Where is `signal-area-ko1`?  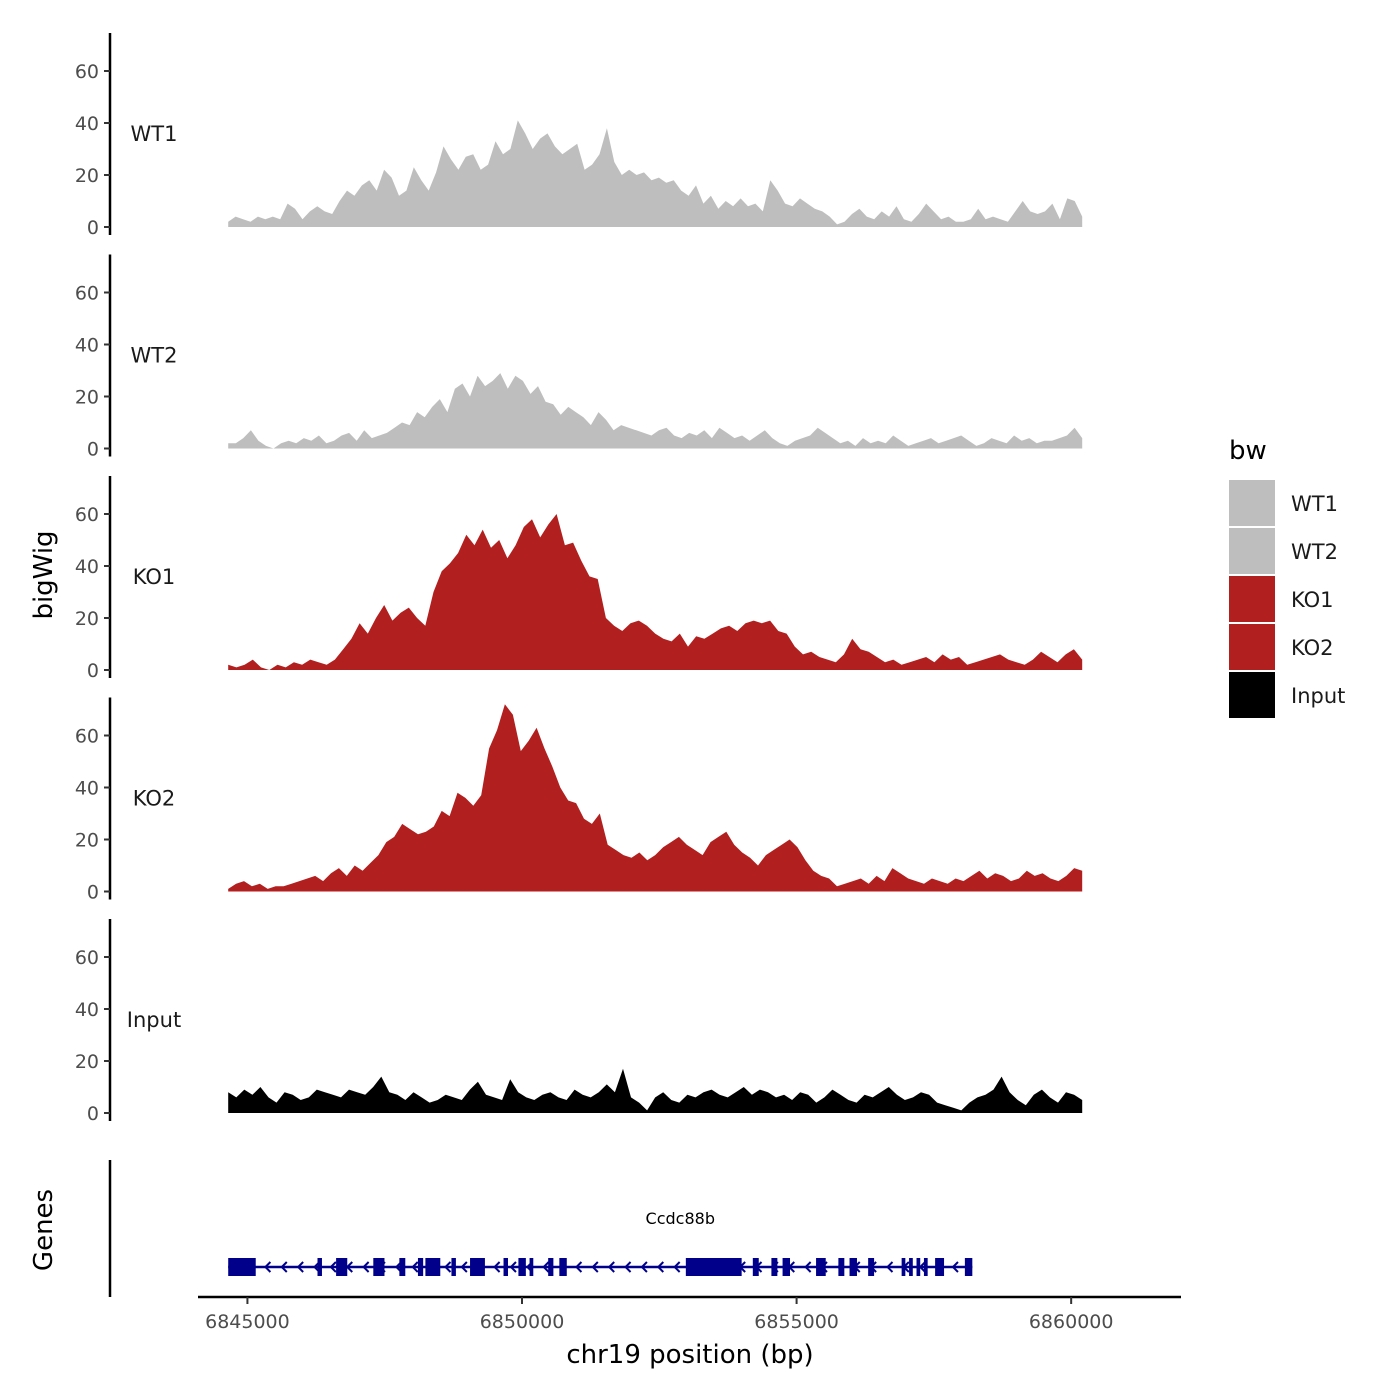
signal-area-ko1 is located at coordinates (655, 592).